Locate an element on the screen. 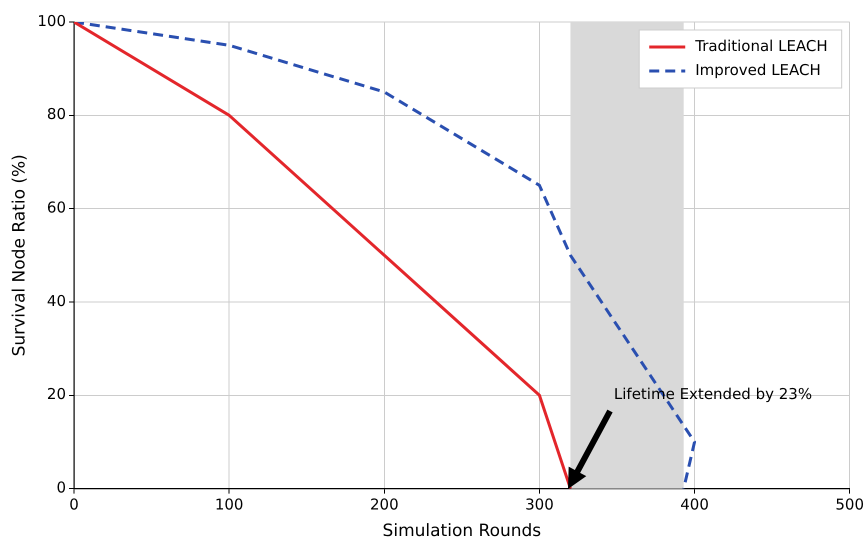  x-axis-title: Simulation Rounds is located at coordinates (462, 531).